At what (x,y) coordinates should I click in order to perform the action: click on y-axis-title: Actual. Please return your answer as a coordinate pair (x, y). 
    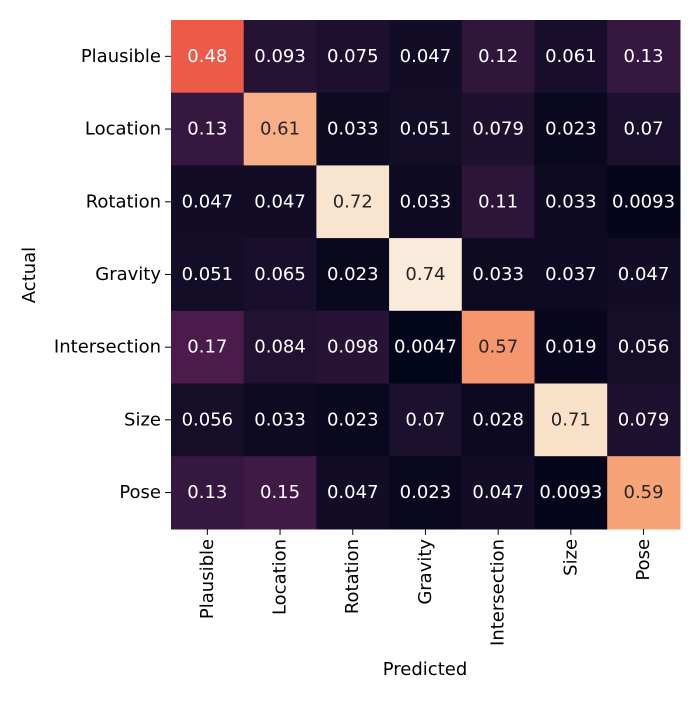
    Looking at the image, I should click on (29, 275).